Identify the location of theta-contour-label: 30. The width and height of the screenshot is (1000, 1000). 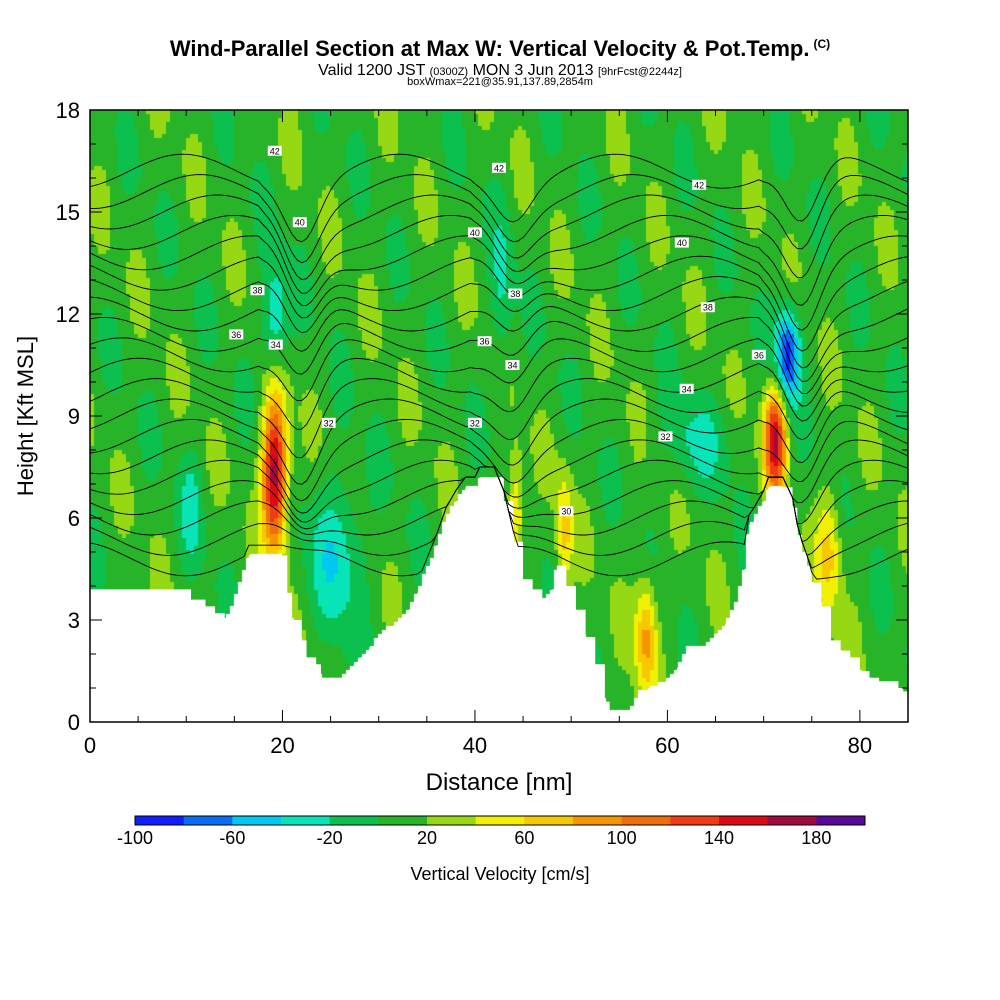
(566, 511).